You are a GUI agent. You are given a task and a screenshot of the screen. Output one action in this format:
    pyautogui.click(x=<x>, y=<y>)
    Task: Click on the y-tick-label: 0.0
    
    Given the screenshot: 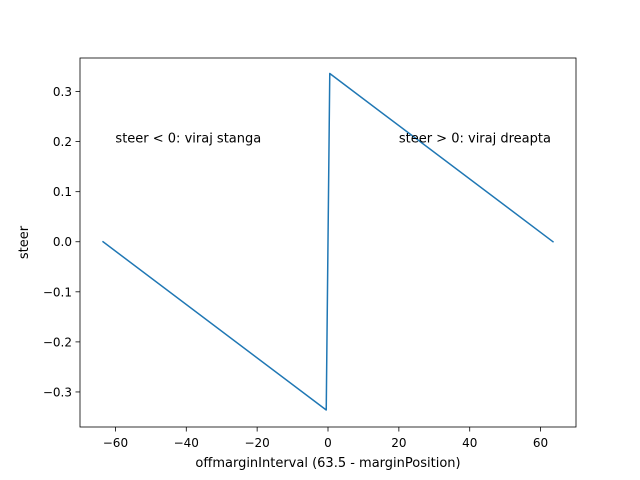 What is the action you would take?
    pyautogui.click(x=62, y=242)
    